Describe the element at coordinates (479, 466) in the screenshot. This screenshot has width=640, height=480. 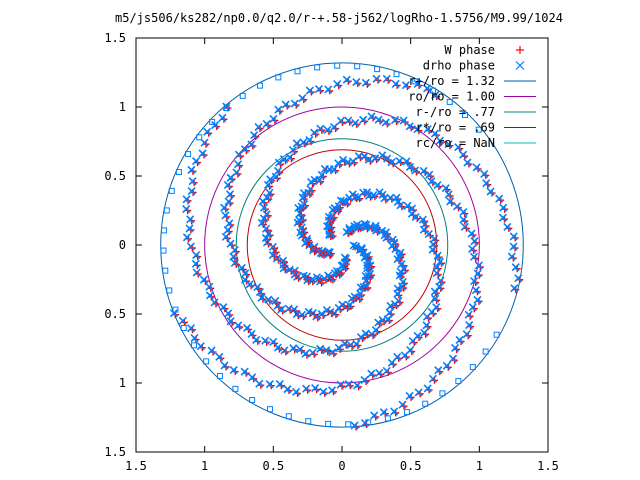
I see `x-tick-label: 1` at that location.